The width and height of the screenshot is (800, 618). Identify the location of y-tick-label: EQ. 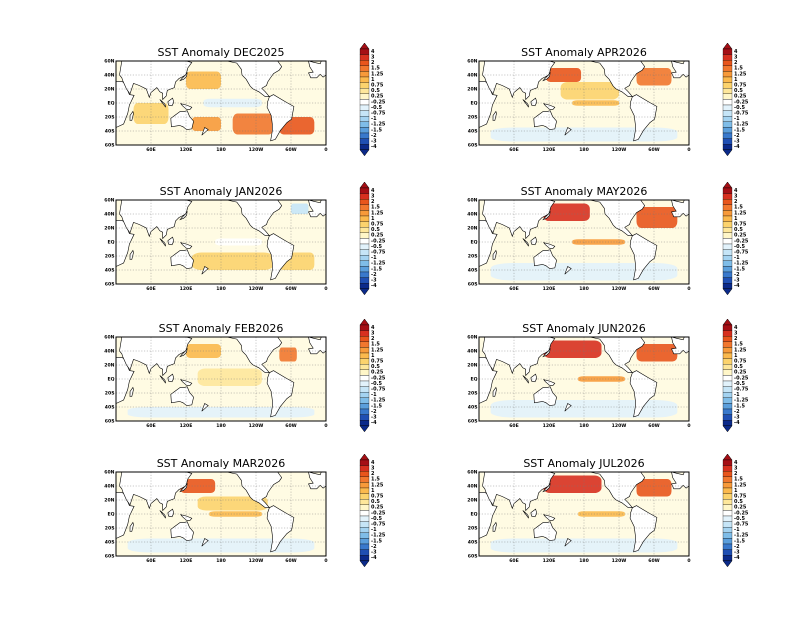
(473, 515).